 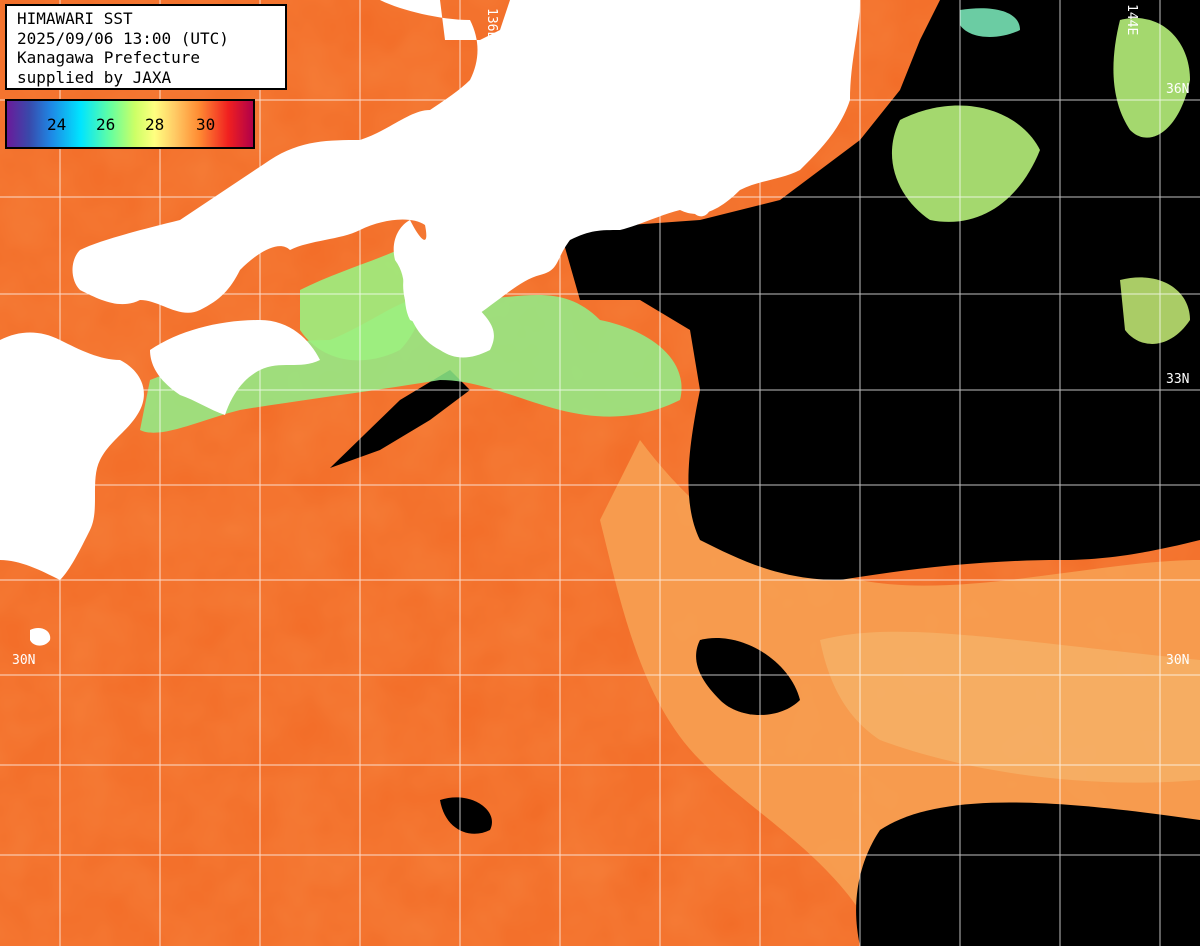 I want to click on sea-cool-coastal, so click(x=411, y=363).